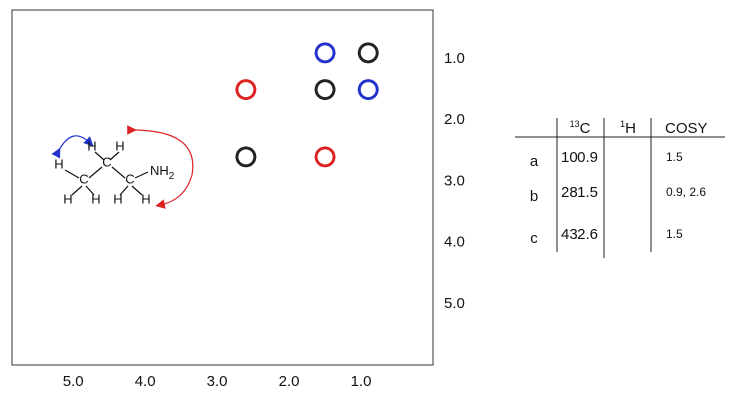 Image resolution: width=744 pixels, height=420 pixels. What do you see at coordinates (145, 381) in the screenshot?
I see `x-tick-label: 4.0` at bounding box center [145, 381].